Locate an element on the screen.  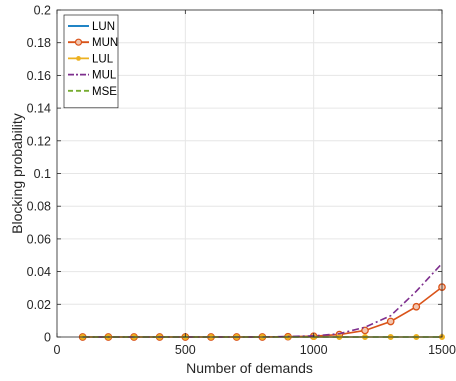
y-tick-label: 0.04 is located at coordinates (39, 272).